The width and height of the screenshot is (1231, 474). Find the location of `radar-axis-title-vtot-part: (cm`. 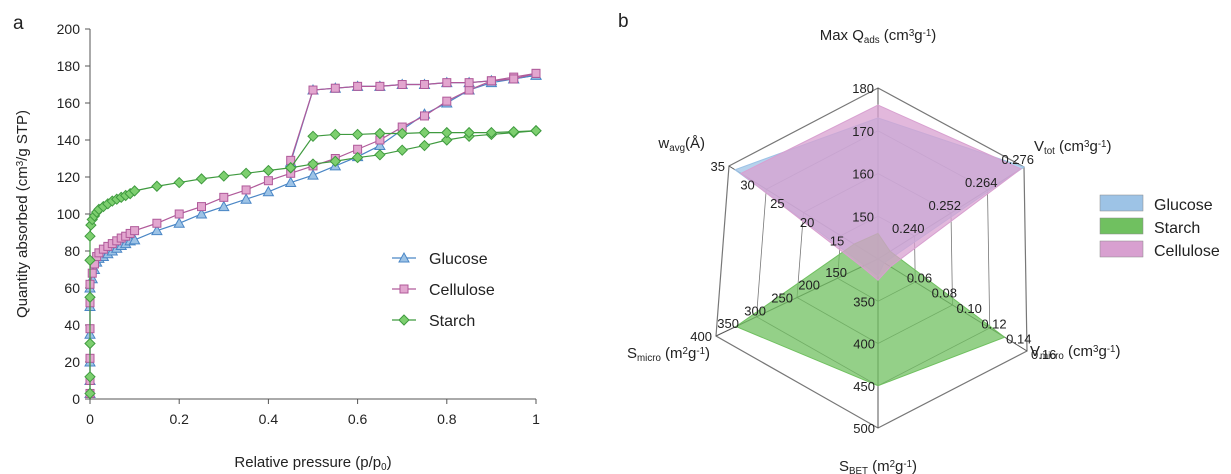

radar-axis-title-vtot-part: (cm is located at coordinates (1069, 146).